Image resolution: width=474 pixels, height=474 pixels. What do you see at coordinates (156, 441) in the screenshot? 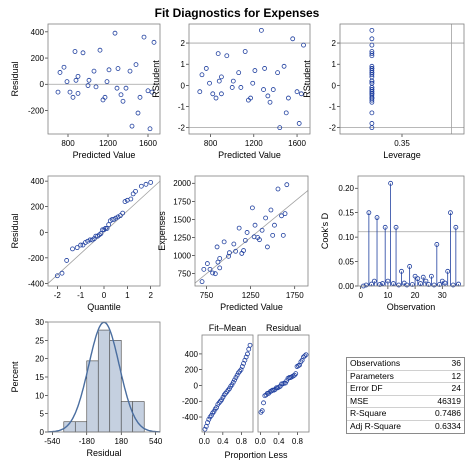
I see `x-tick-label: 540` at bounding box center [156, 441].